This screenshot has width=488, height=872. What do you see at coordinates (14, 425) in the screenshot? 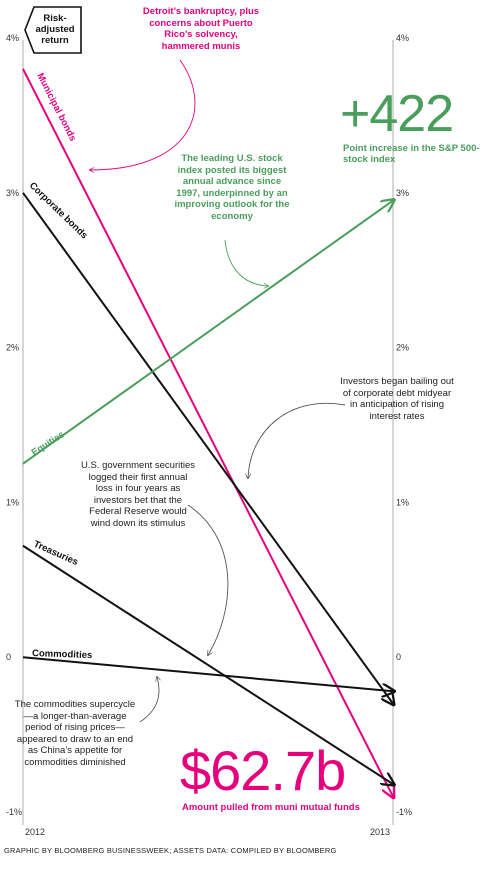
I see `left-tick-labels: 4% 3% 2% 1% 0 -1%` at bounding box center [14, 425].